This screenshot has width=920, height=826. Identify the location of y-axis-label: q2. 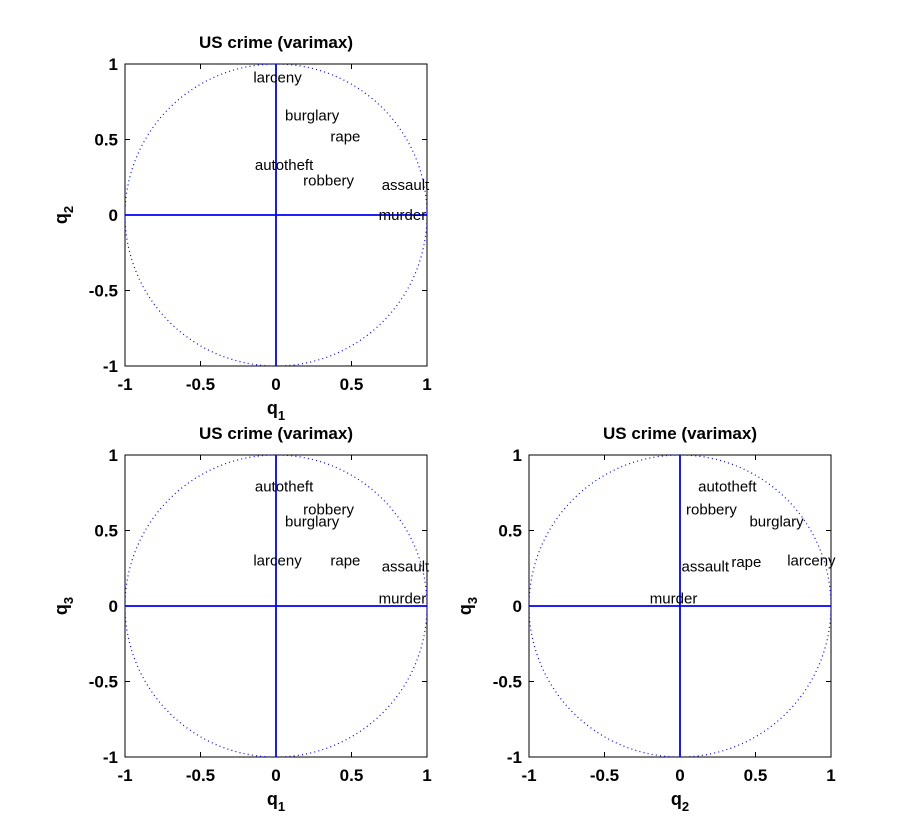
(63, 215).